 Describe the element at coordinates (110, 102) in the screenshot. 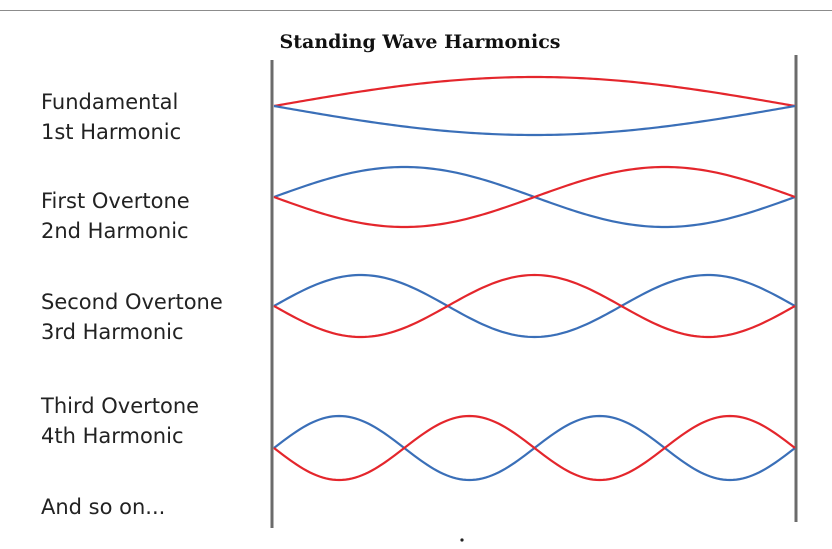

I see `label-harmonic-1-line1: Fundamental` at that location.